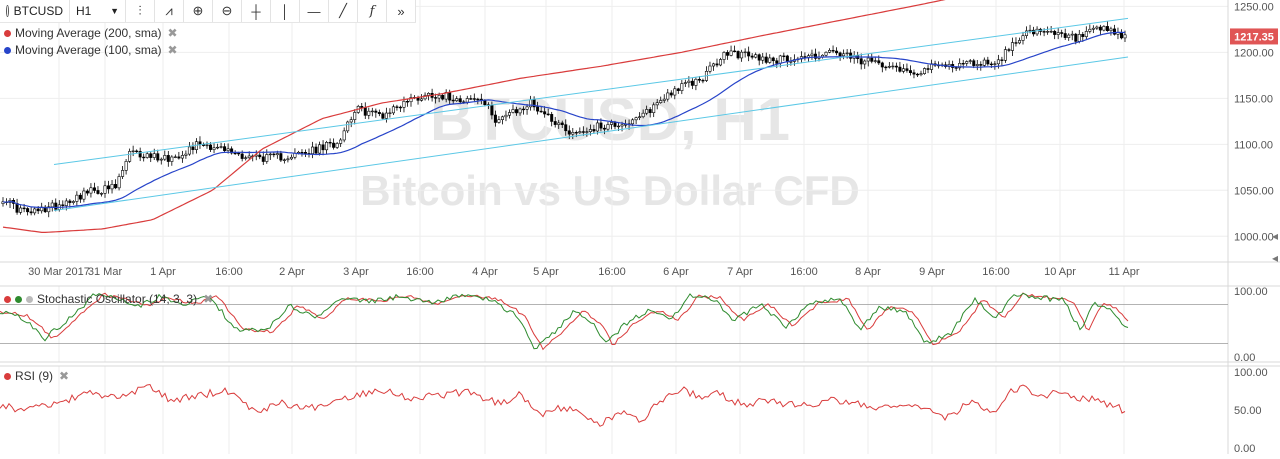 The height and width of the screenshot is (459, 1280). I want to click on legend-ma200: Moving Average (200, sma) ✖, so click(91, 33).